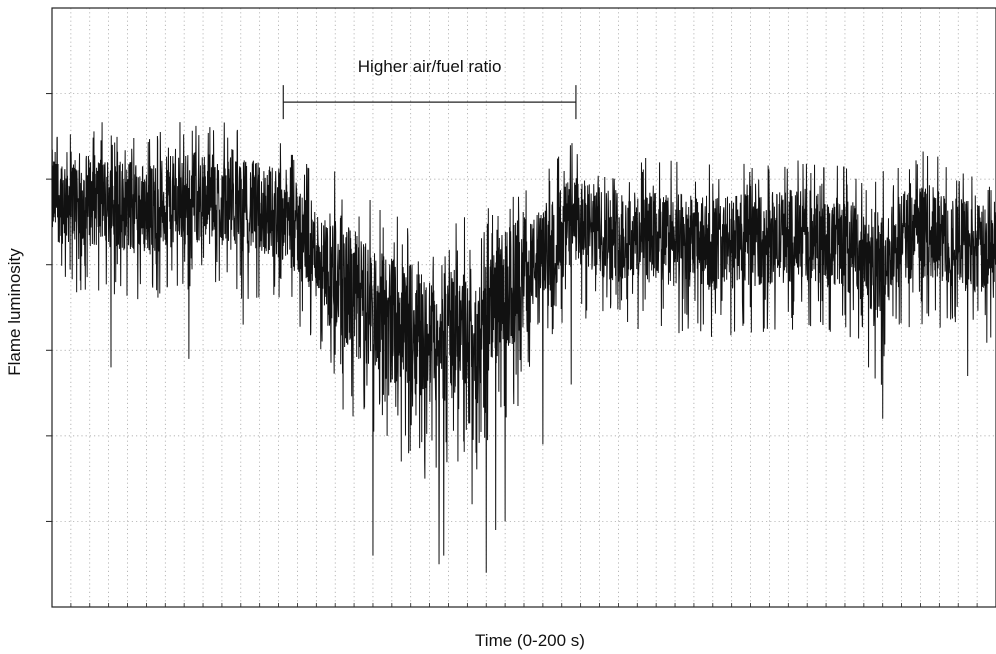 The height and width of the screenshot is (654, 996). I want to click on y-axis-title: Flame luminosity, so click(14, 312).